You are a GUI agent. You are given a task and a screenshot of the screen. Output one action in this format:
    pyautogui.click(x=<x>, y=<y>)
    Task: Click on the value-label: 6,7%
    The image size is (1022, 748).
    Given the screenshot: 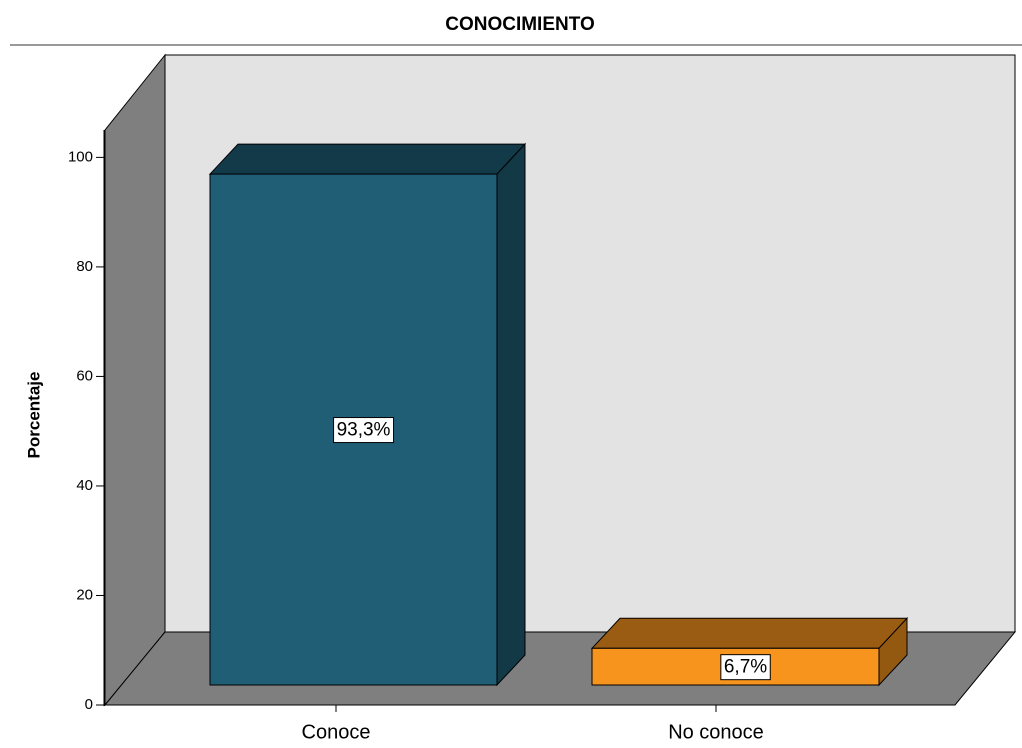 What is the action you would take?
    pyautogui.click(x=745, y=667)
    